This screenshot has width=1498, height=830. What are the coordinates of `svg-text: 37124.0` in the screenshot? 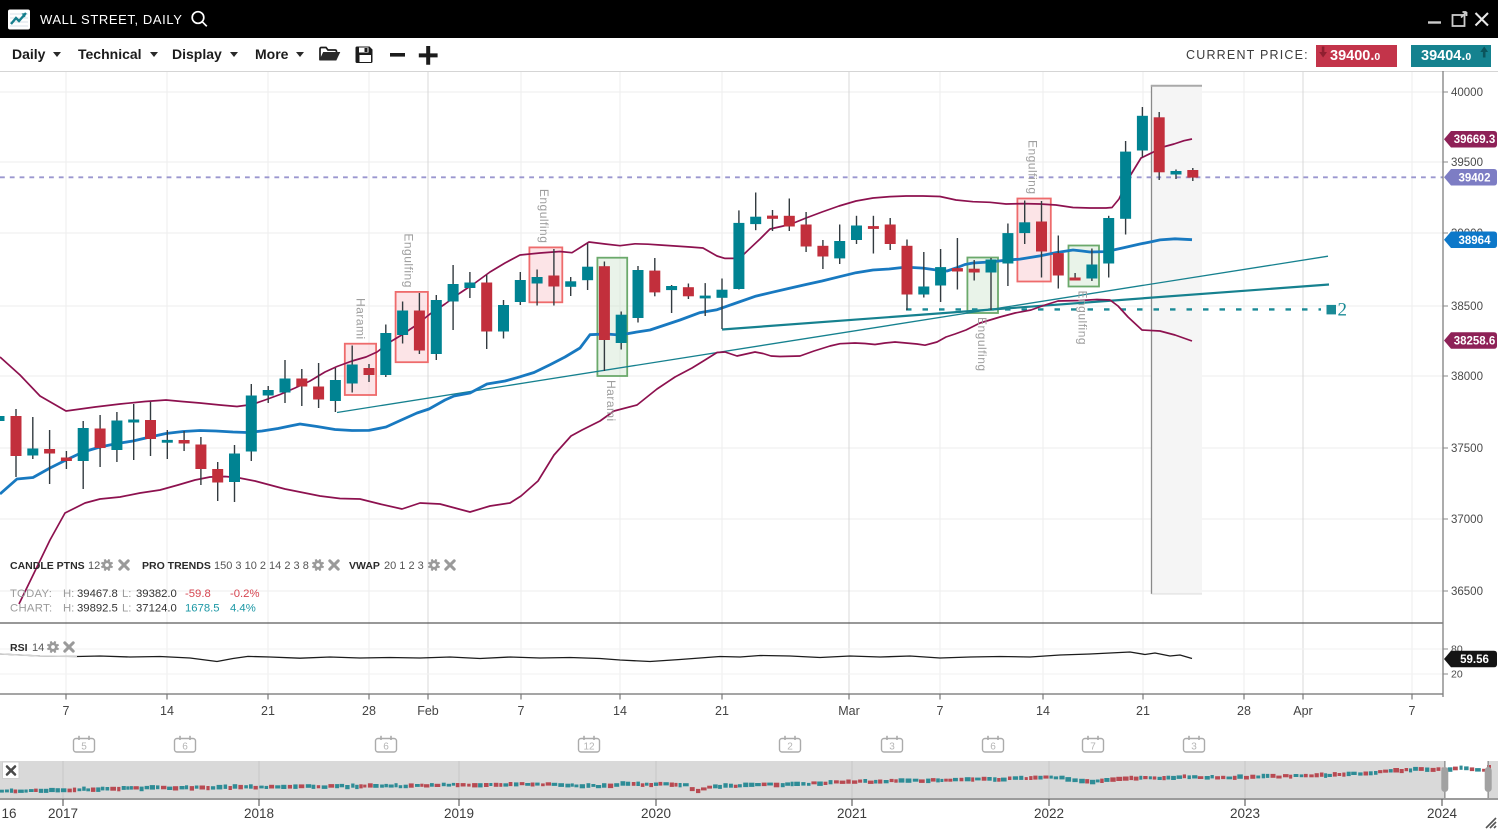 It's located at (156, 609).